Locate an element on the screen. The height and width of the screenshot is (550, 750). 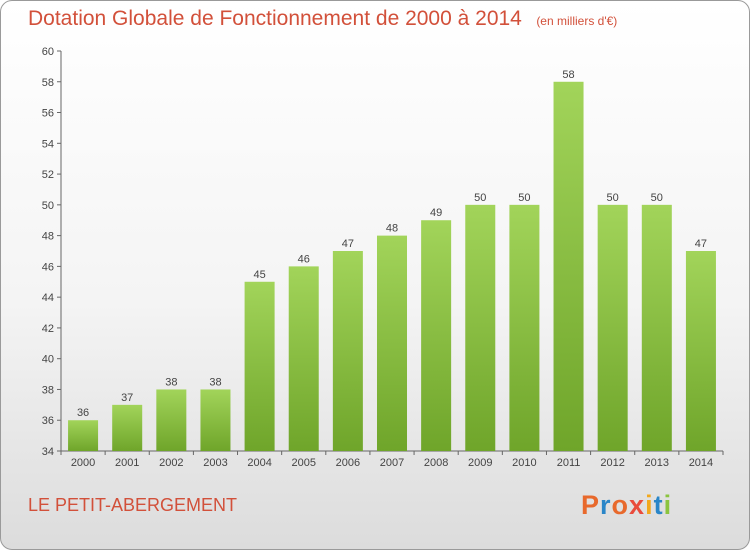
x-tick-label: 2007 is located at coordinates (392, 463).